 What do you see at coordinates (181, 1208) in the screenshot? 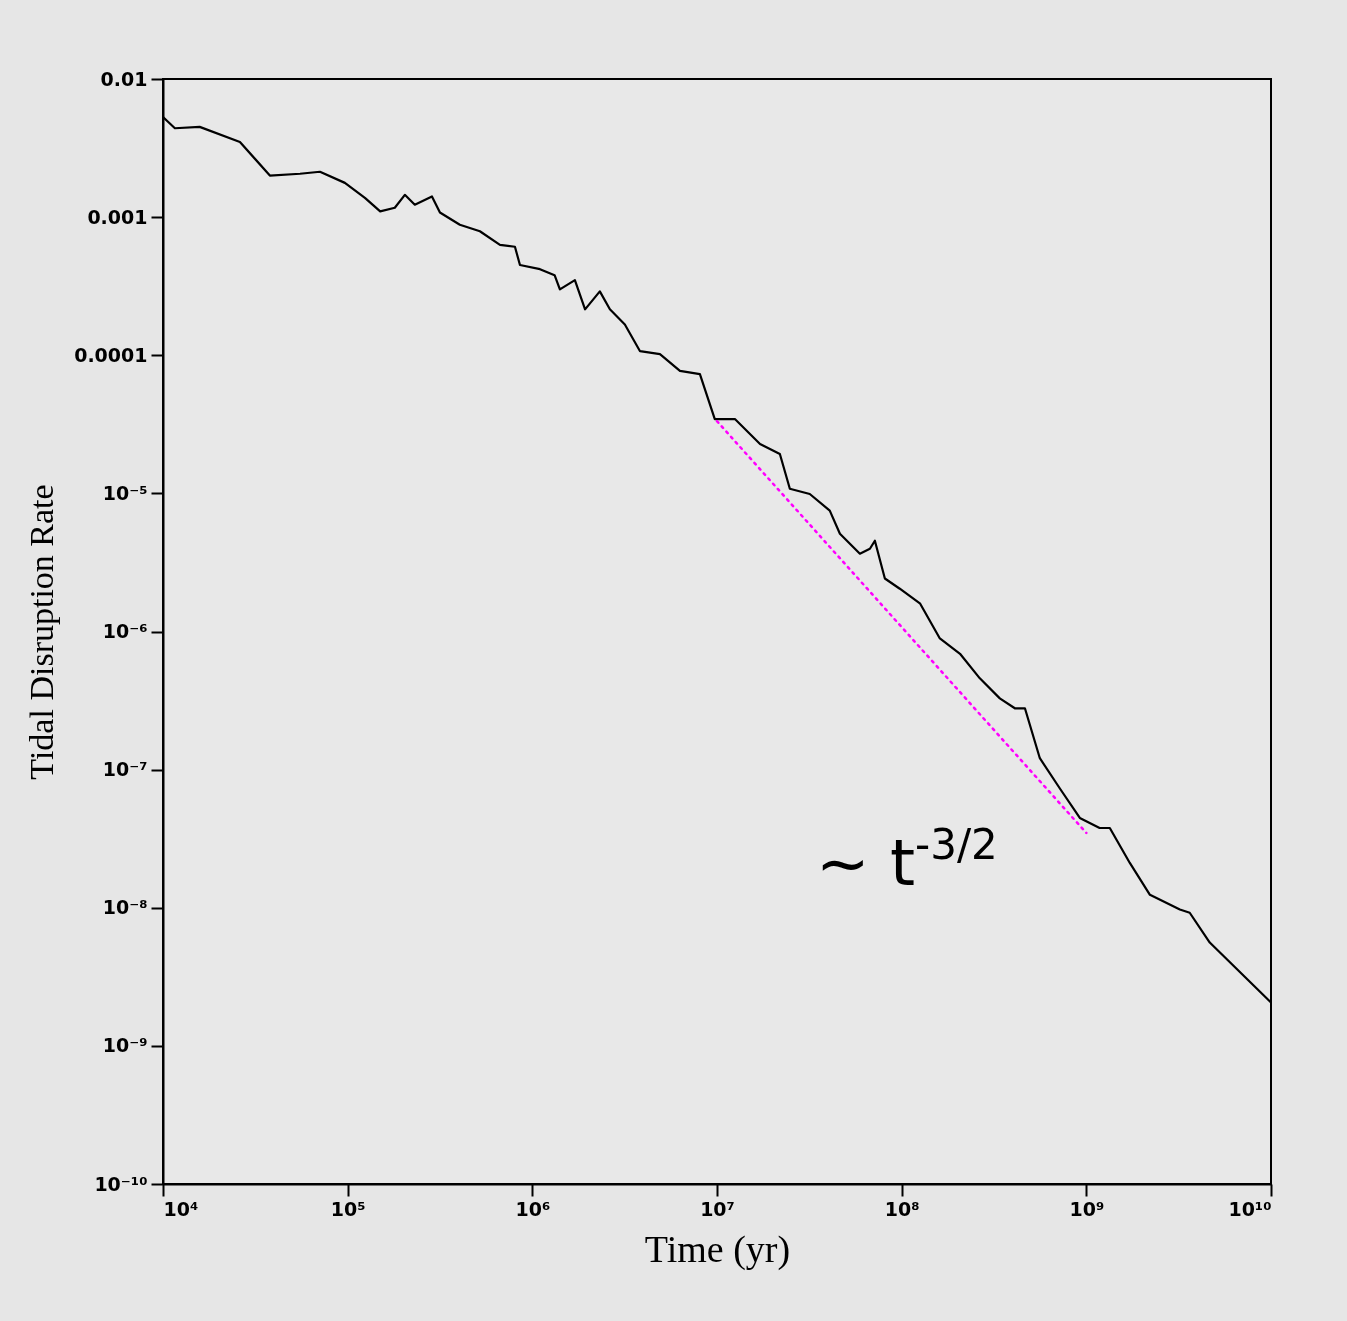
I see `x-tick-label: 10⁴` at bounding box center [181, 1208].